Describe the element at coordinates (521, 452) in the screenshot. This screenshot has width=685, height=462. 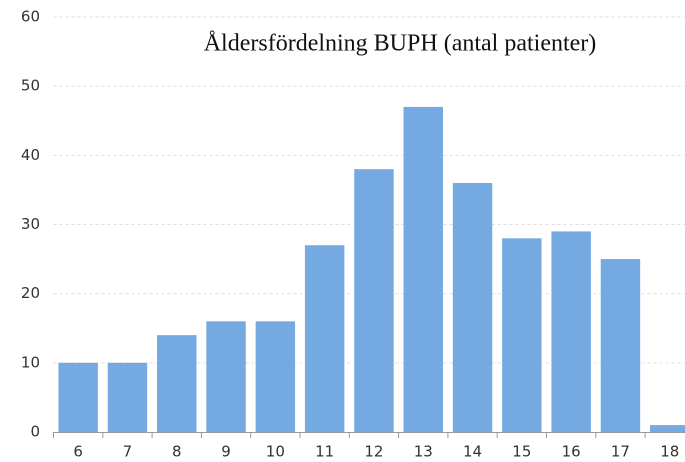
I see `x-tick-label: 15` at that location.